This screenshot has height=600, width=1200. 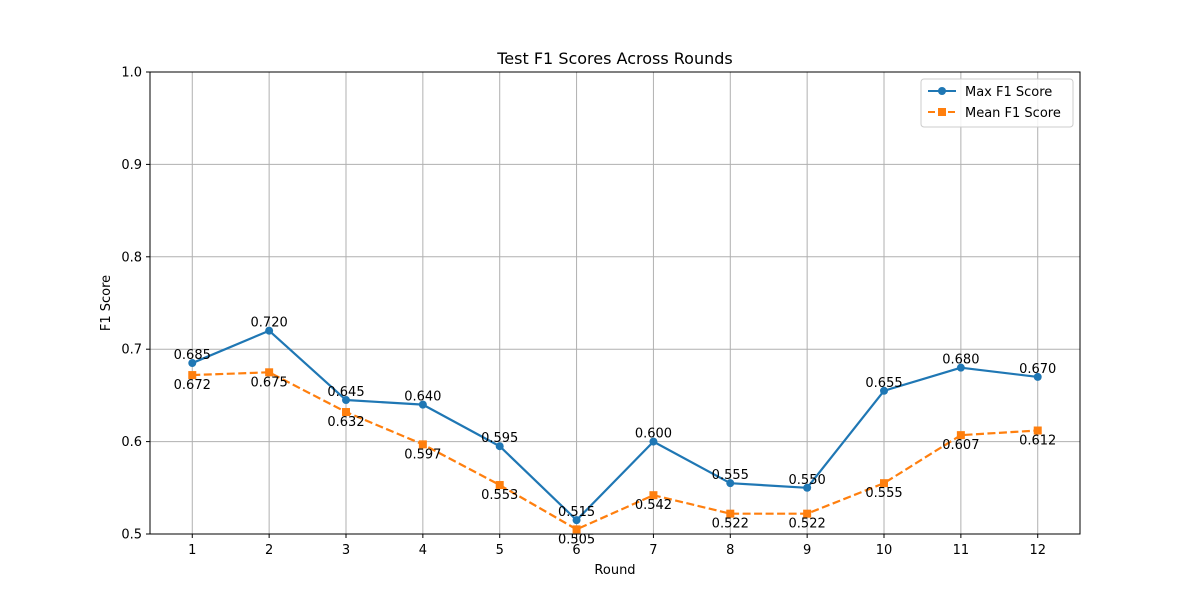 What do you see at coordinates (1013, 113) in the screenshot?
I see `legend-label-mean: Mean F1 Score` at bounding box center [1013, 113].